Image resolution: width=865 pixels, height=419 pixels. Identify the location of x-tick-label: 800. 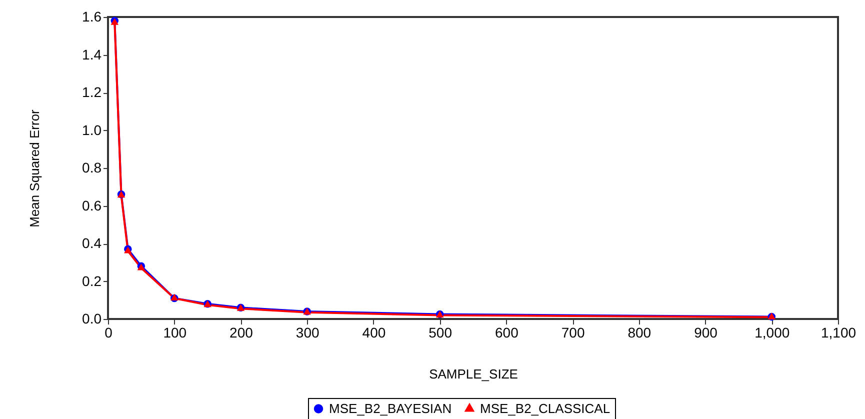
(640, 332).